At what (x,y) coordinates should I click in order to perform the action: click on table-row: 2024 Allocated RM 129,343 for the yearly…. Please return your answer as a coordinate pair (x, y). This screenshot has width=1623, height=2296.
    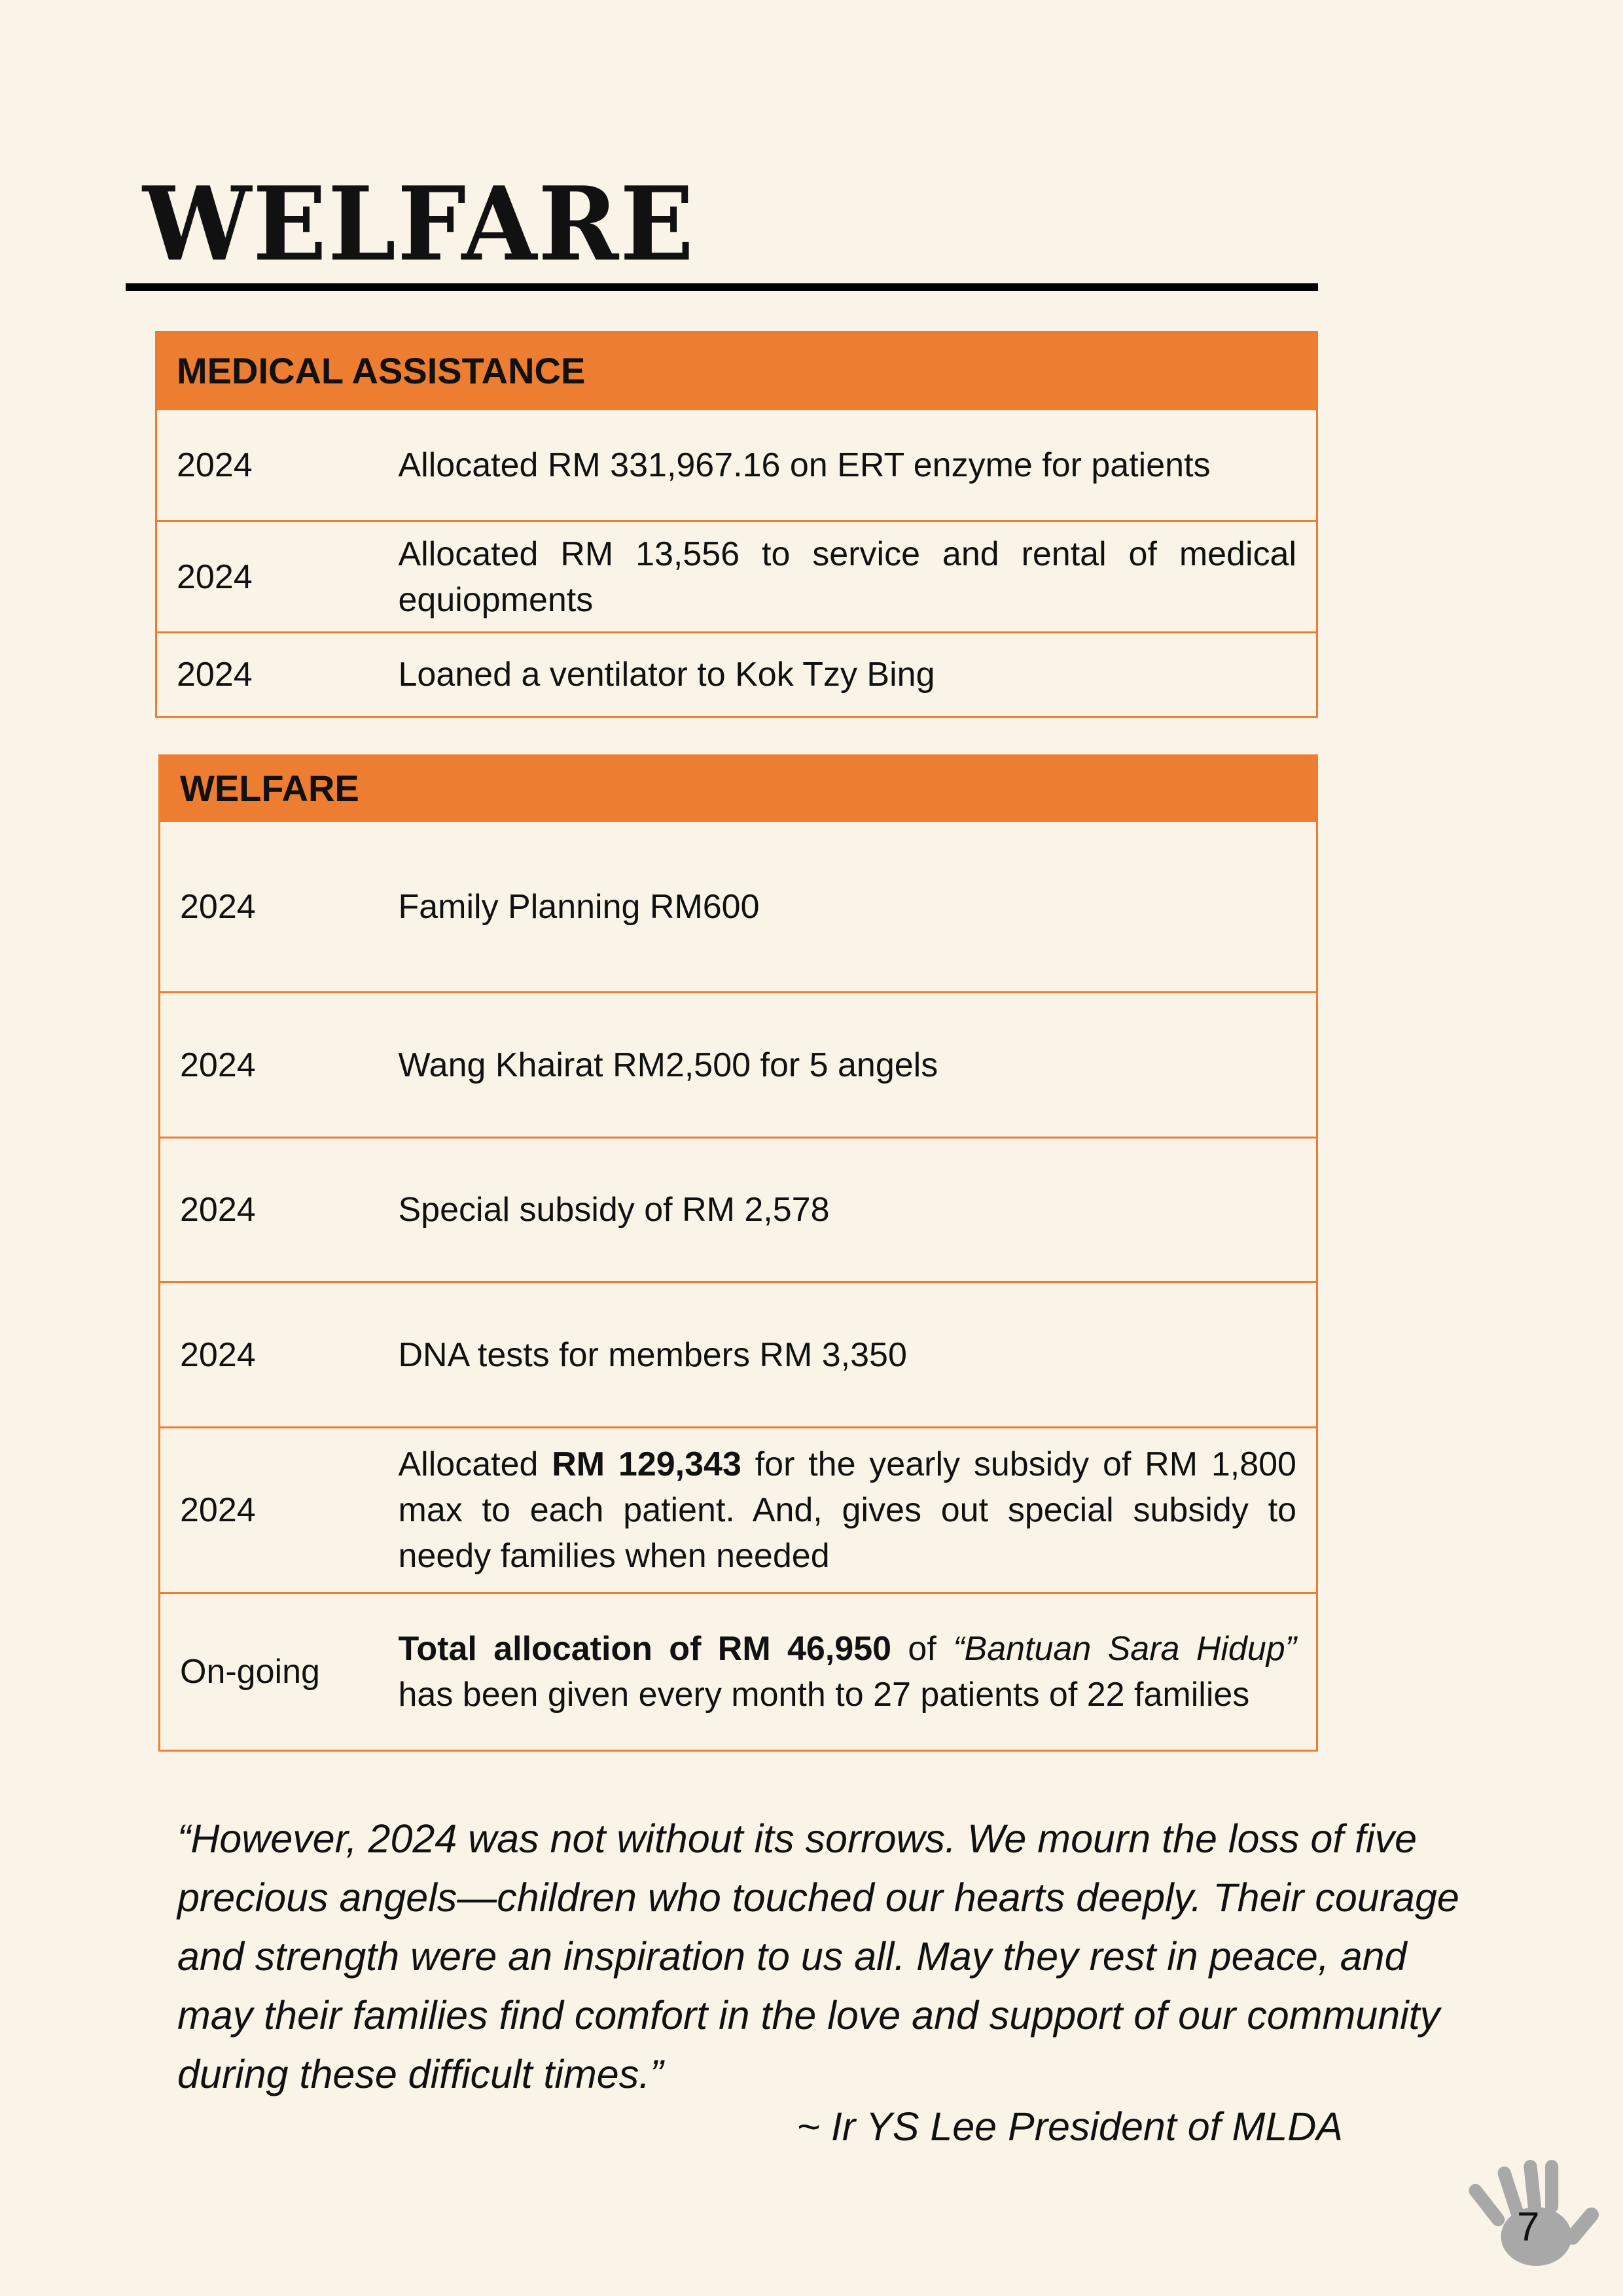
    Looking at the image, I should click on (738, 1510).